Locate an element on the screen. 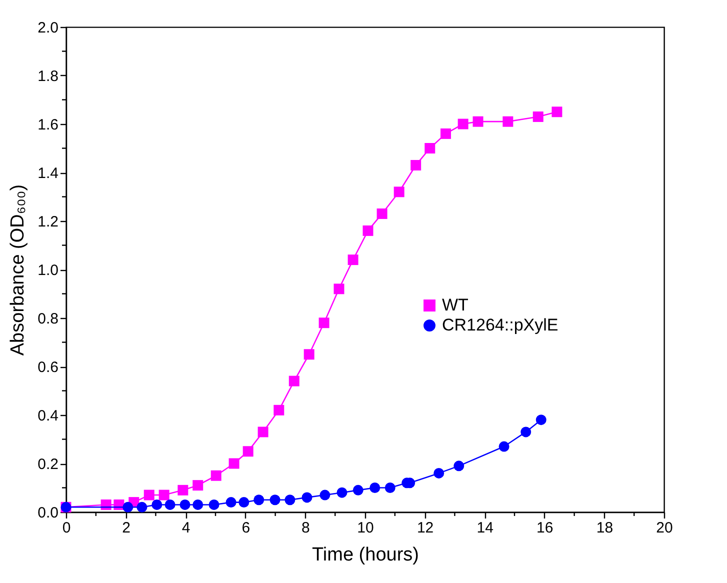  y-tick-label: 1.6 is located at coordinates (48, 125).